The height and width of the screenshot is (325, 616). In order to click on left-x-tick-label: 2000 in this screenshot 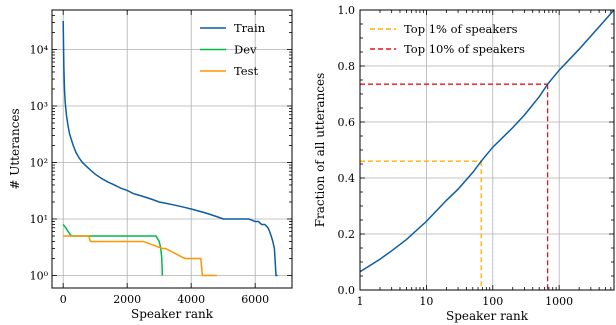, I will do `click(127, 299)`.